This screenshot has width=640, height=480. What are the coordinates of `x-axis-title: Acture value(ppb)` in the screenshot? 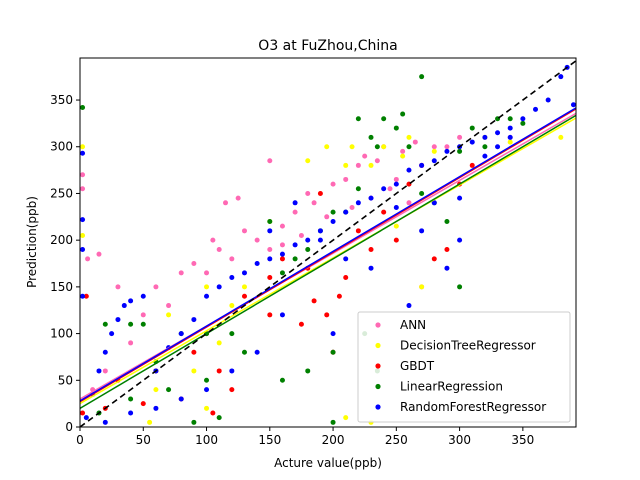 It's located at (328, 463).